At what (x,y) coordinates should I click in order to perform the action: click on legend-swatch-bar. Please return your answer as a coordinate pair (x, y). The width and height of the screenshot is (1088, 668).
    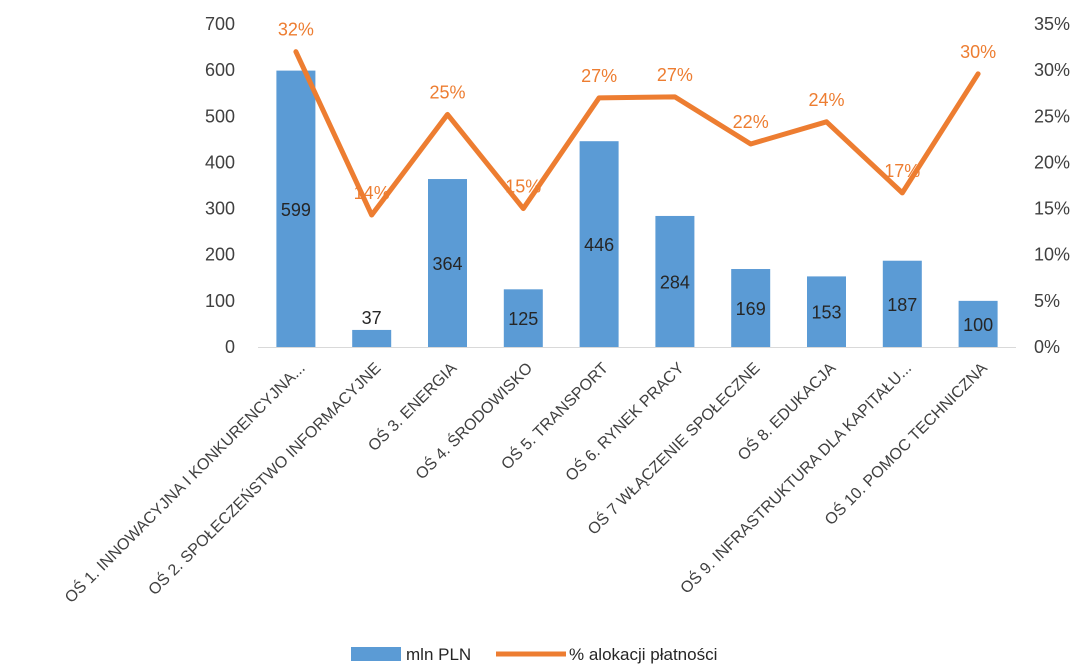
    Looking at the image, I should click on (376, 654).